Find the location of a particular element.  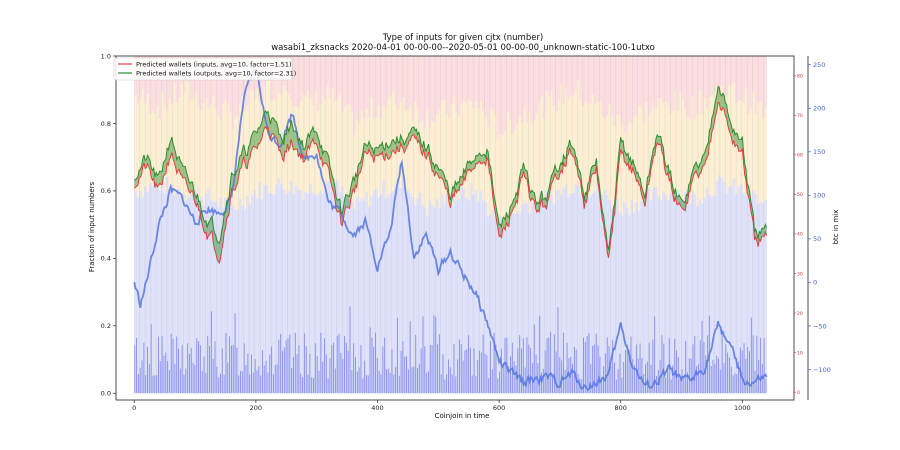

y2-tick-label: 80 is located at coordinates (800, 77).